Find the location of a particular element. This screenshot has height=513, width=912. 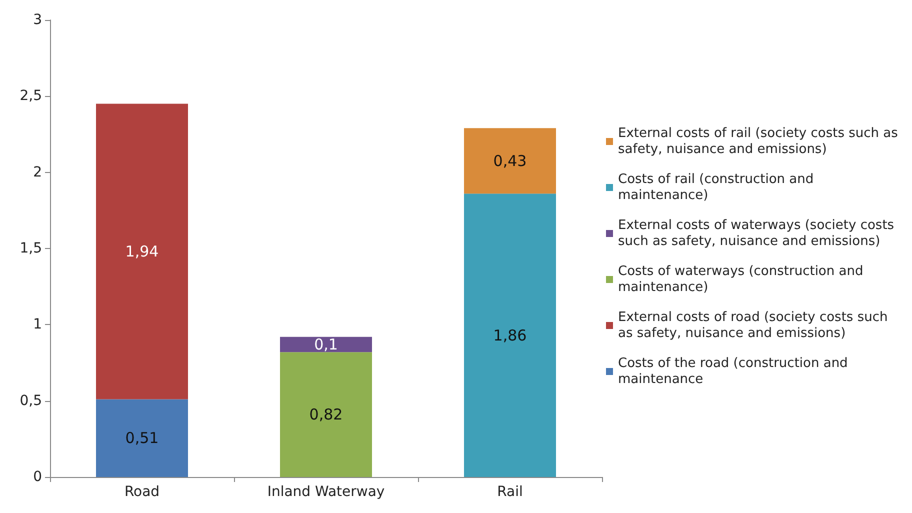

legend-label: External costs of waterways (society costs such as safety, nuisance and emissions) is located at coordinates (758, 233).